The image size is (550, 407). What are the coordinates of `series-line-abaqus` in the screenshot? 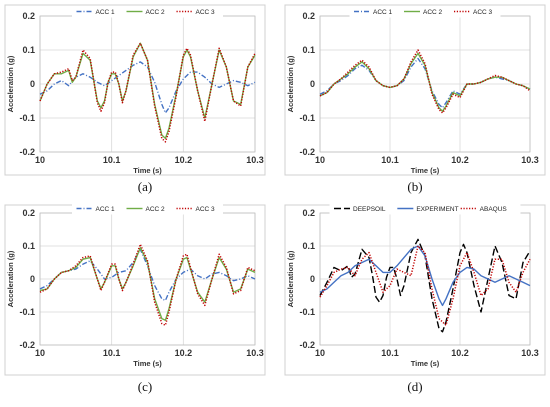 It's located at (425, 285).